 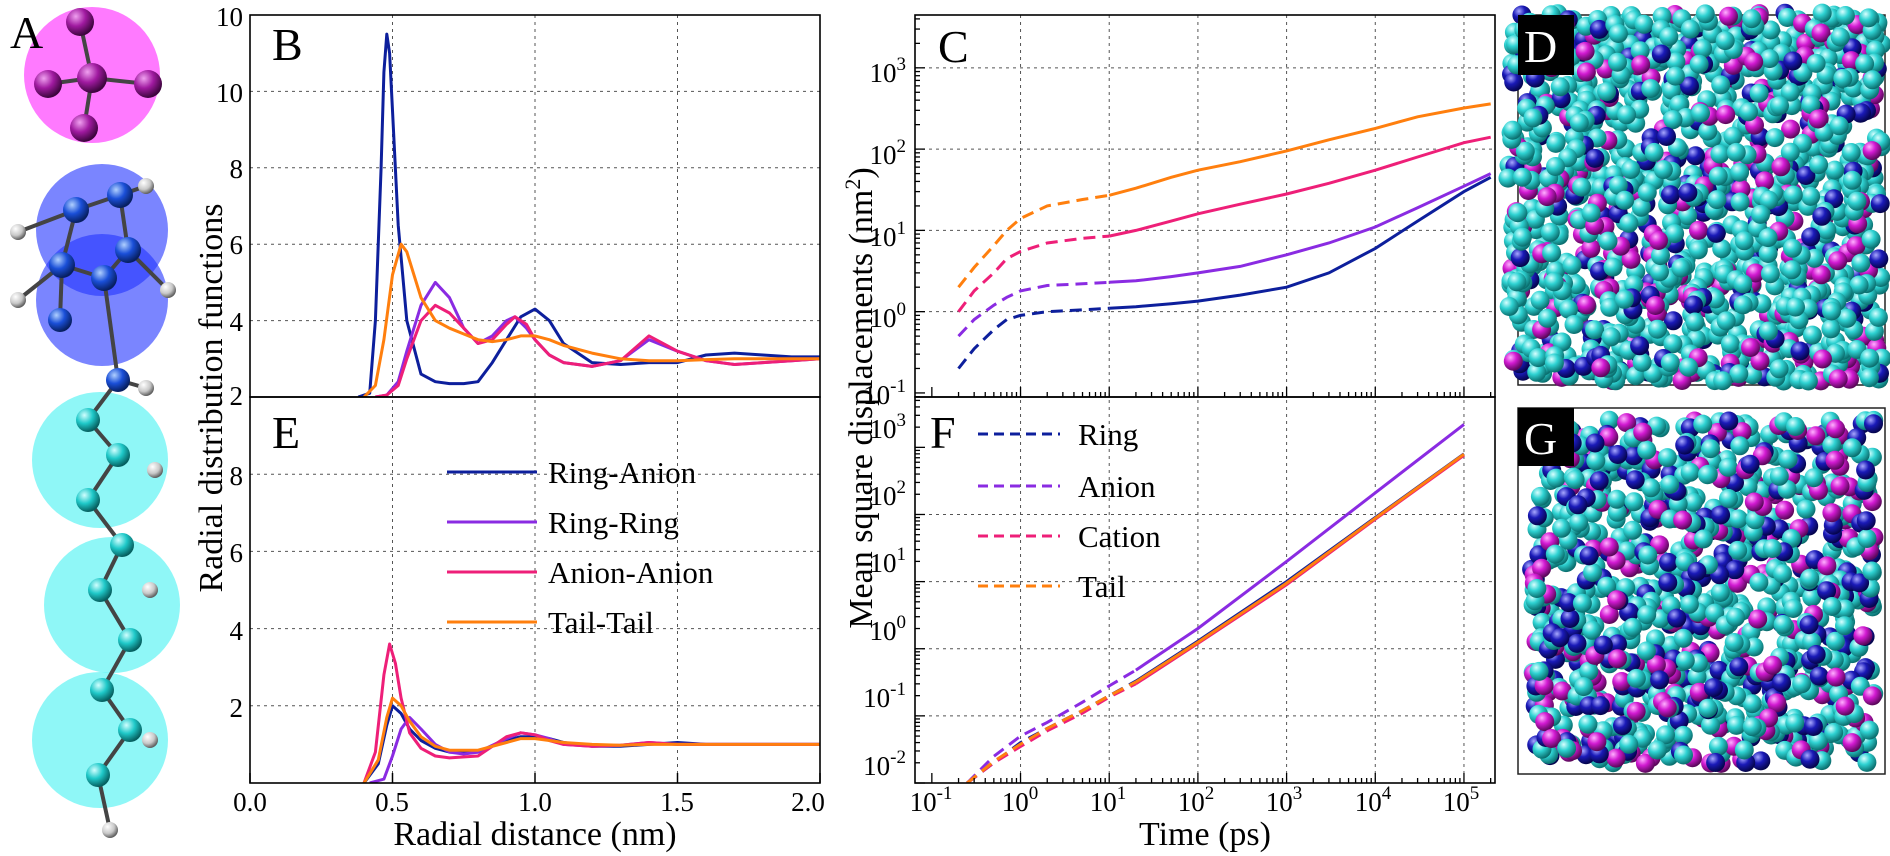 I want to click on rdf-x-tick-1: 0.5, so click(x=392, y=802).